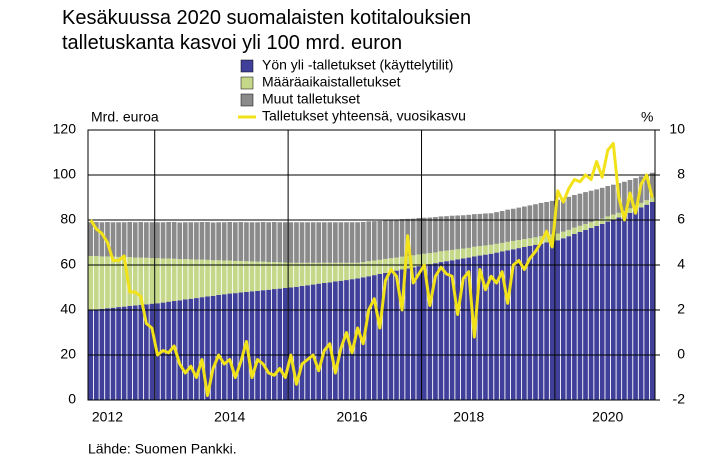 This screenshot has height=470, width=720. Describe the element at coordinates (679, 399) in the screenshot. I see `y2-tick-label: -2` at that location.